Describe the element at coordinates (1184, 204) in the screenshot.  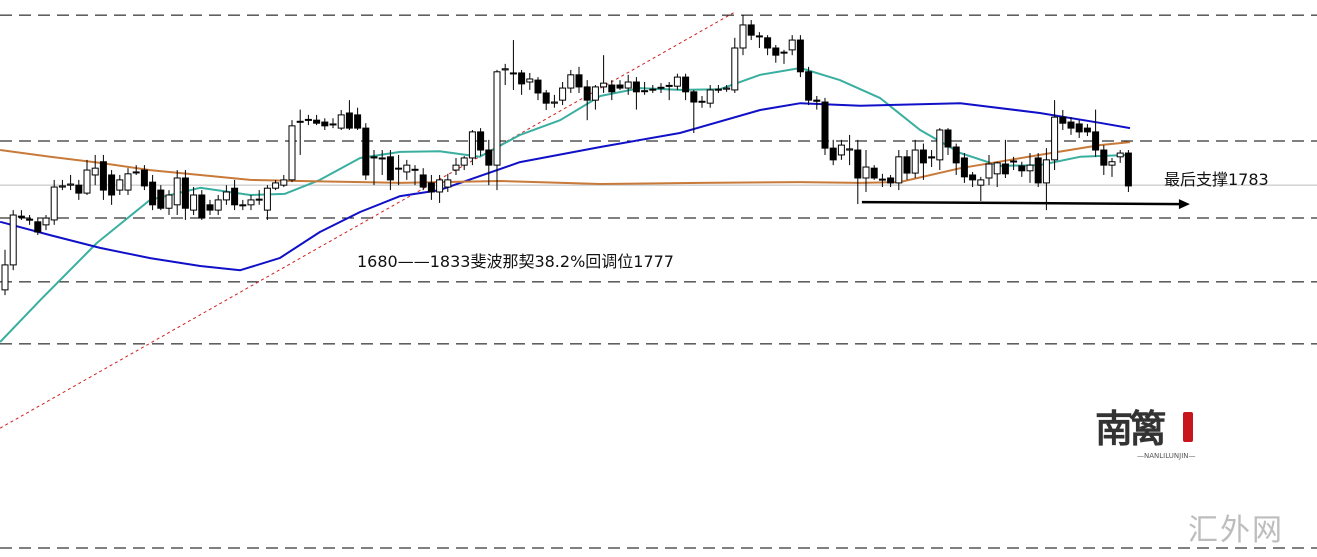
I see `support-arrow-head` at that location.